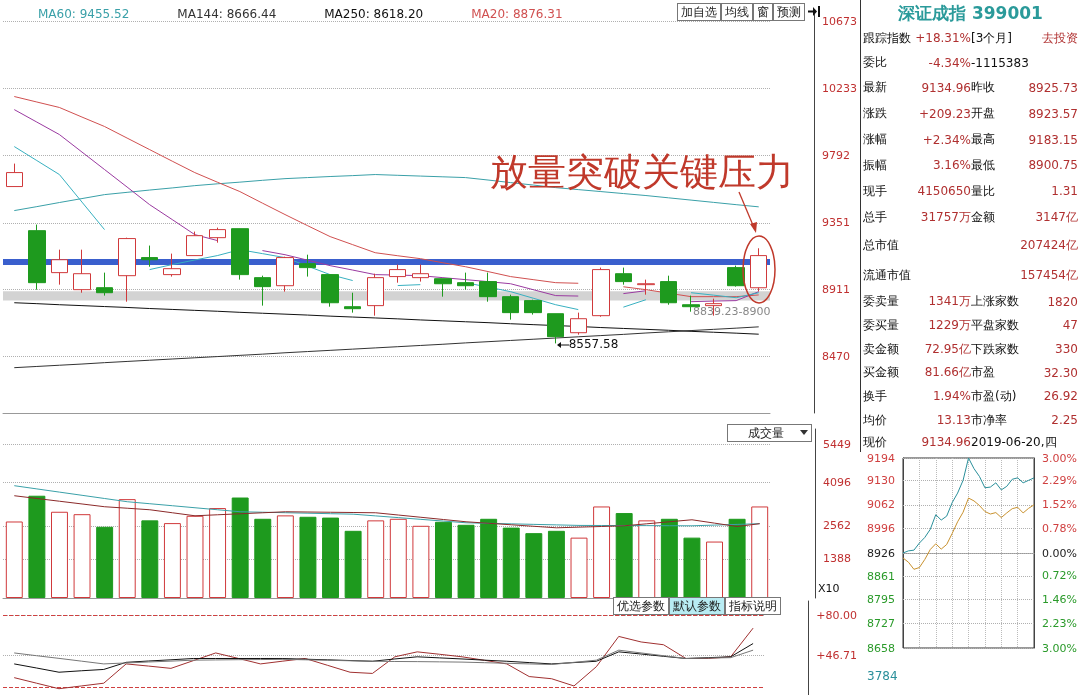 This screenshot has height=695, width=1080. What do you see at coordinates (1060, 624) in the screenshot?
I see `y2-tick-label: 2.23%` at bounding box center [1060, 624].